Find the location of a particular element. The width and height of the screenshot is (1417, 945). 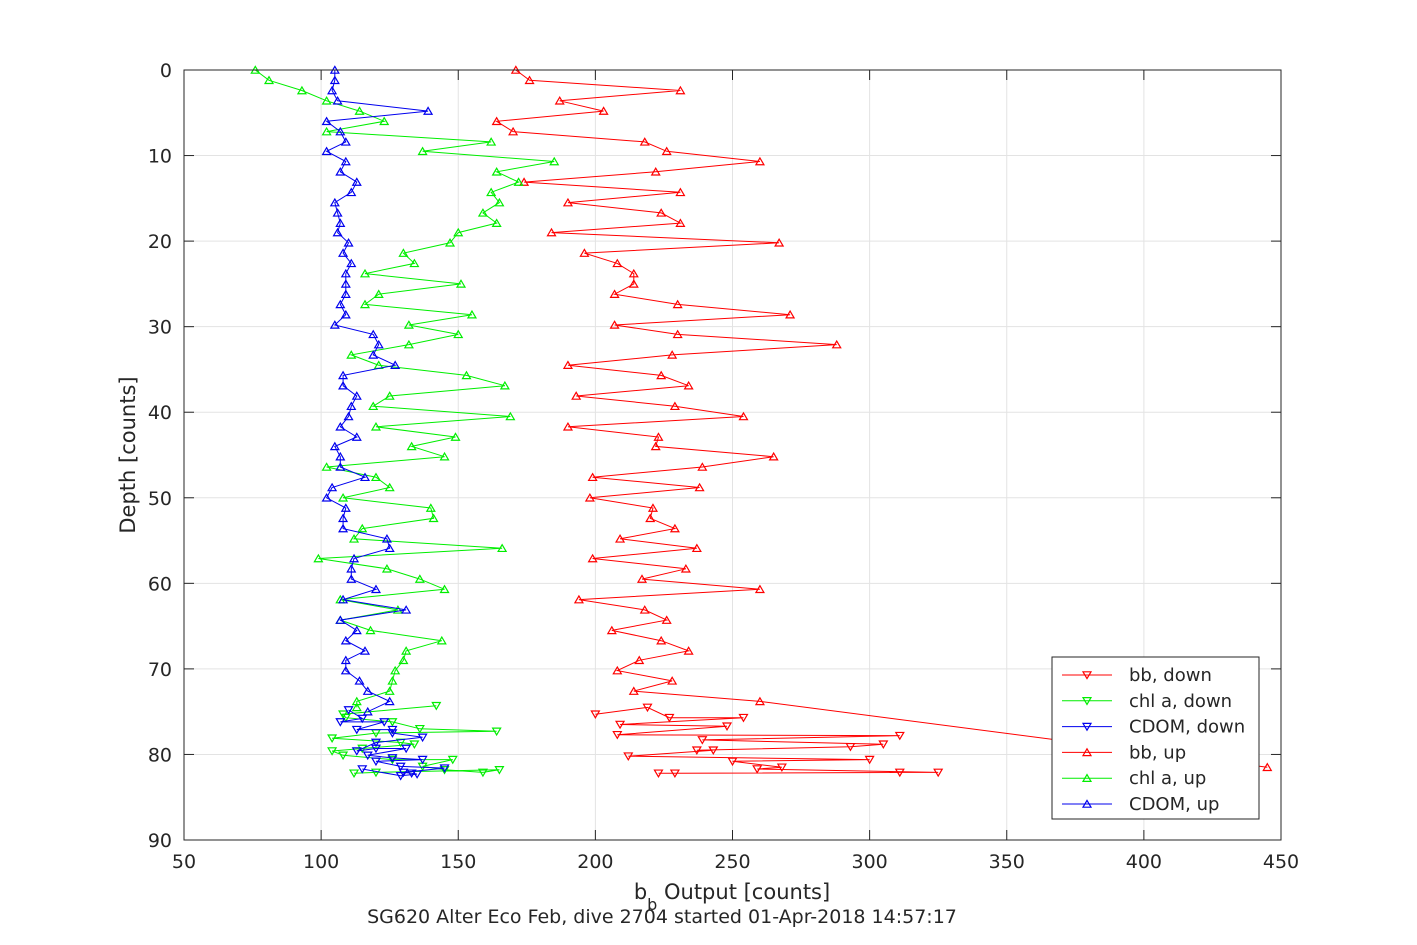

legend-label: bb, up is located at coordinates (1157, 752).